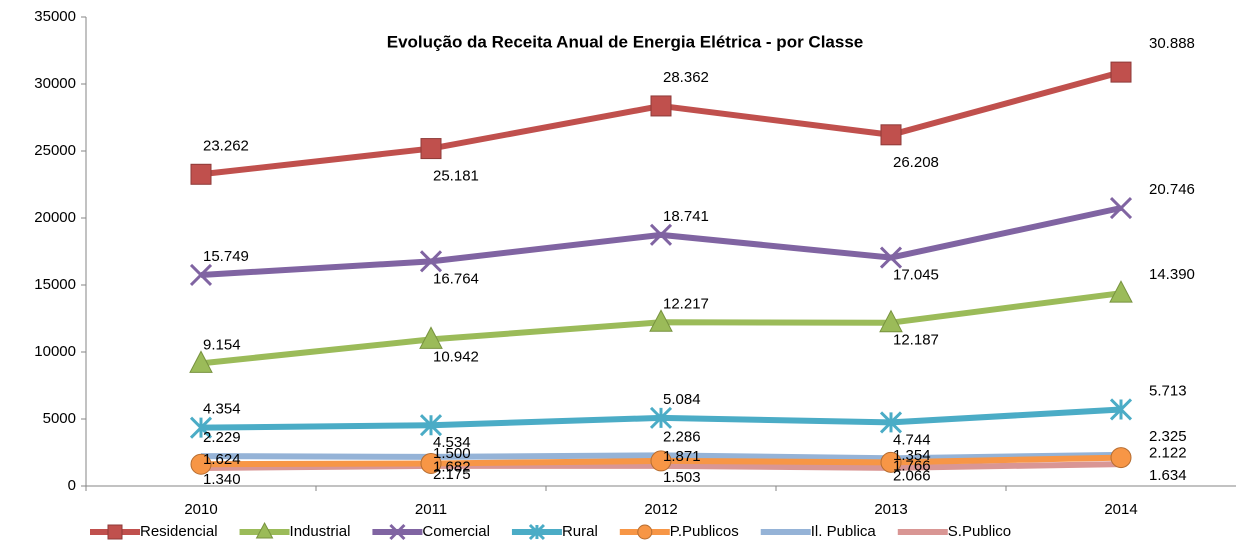 This screenshot has width=1236, height=544. What do you see at coordinates (226, 145) in the screenshot?
I see `data-label: 23.262` at bounding box center [226, 145].